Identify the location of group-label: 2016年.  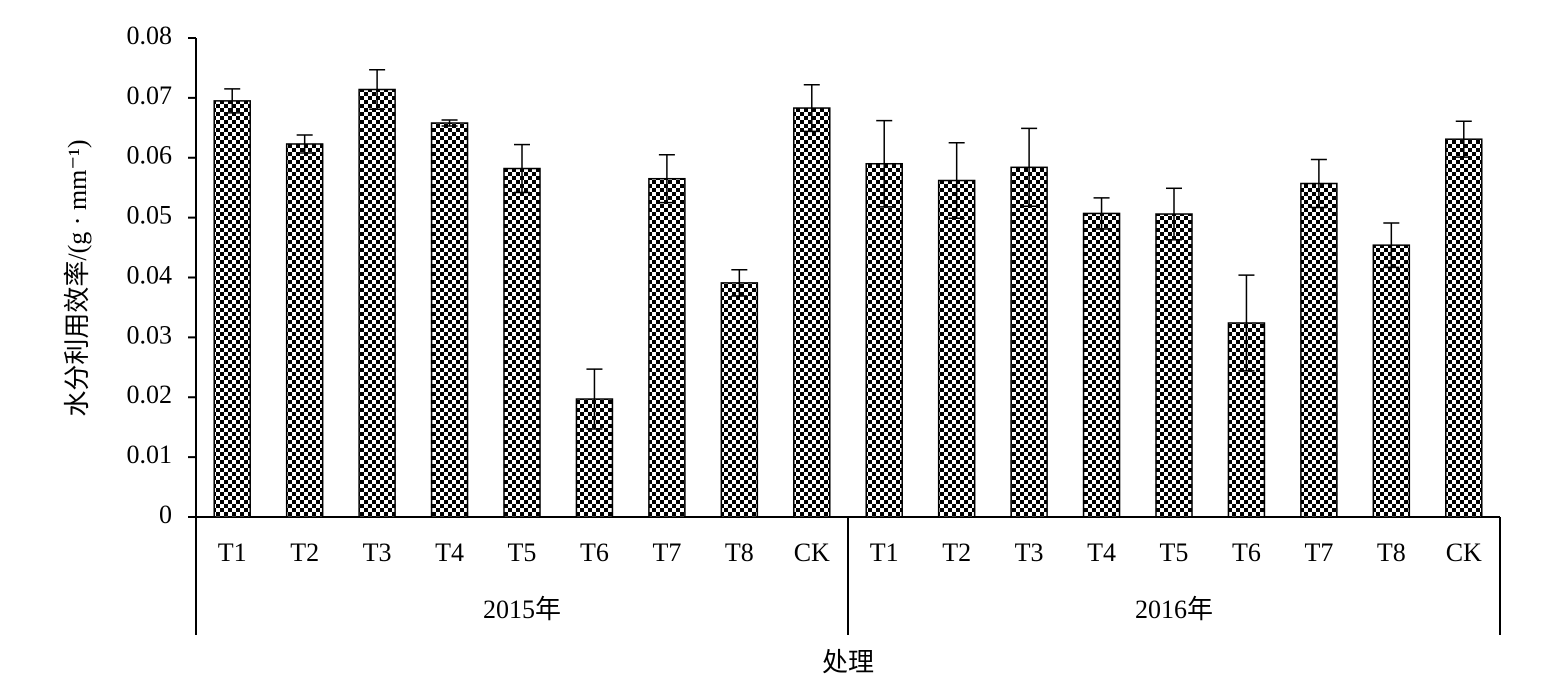
(1174, 609).